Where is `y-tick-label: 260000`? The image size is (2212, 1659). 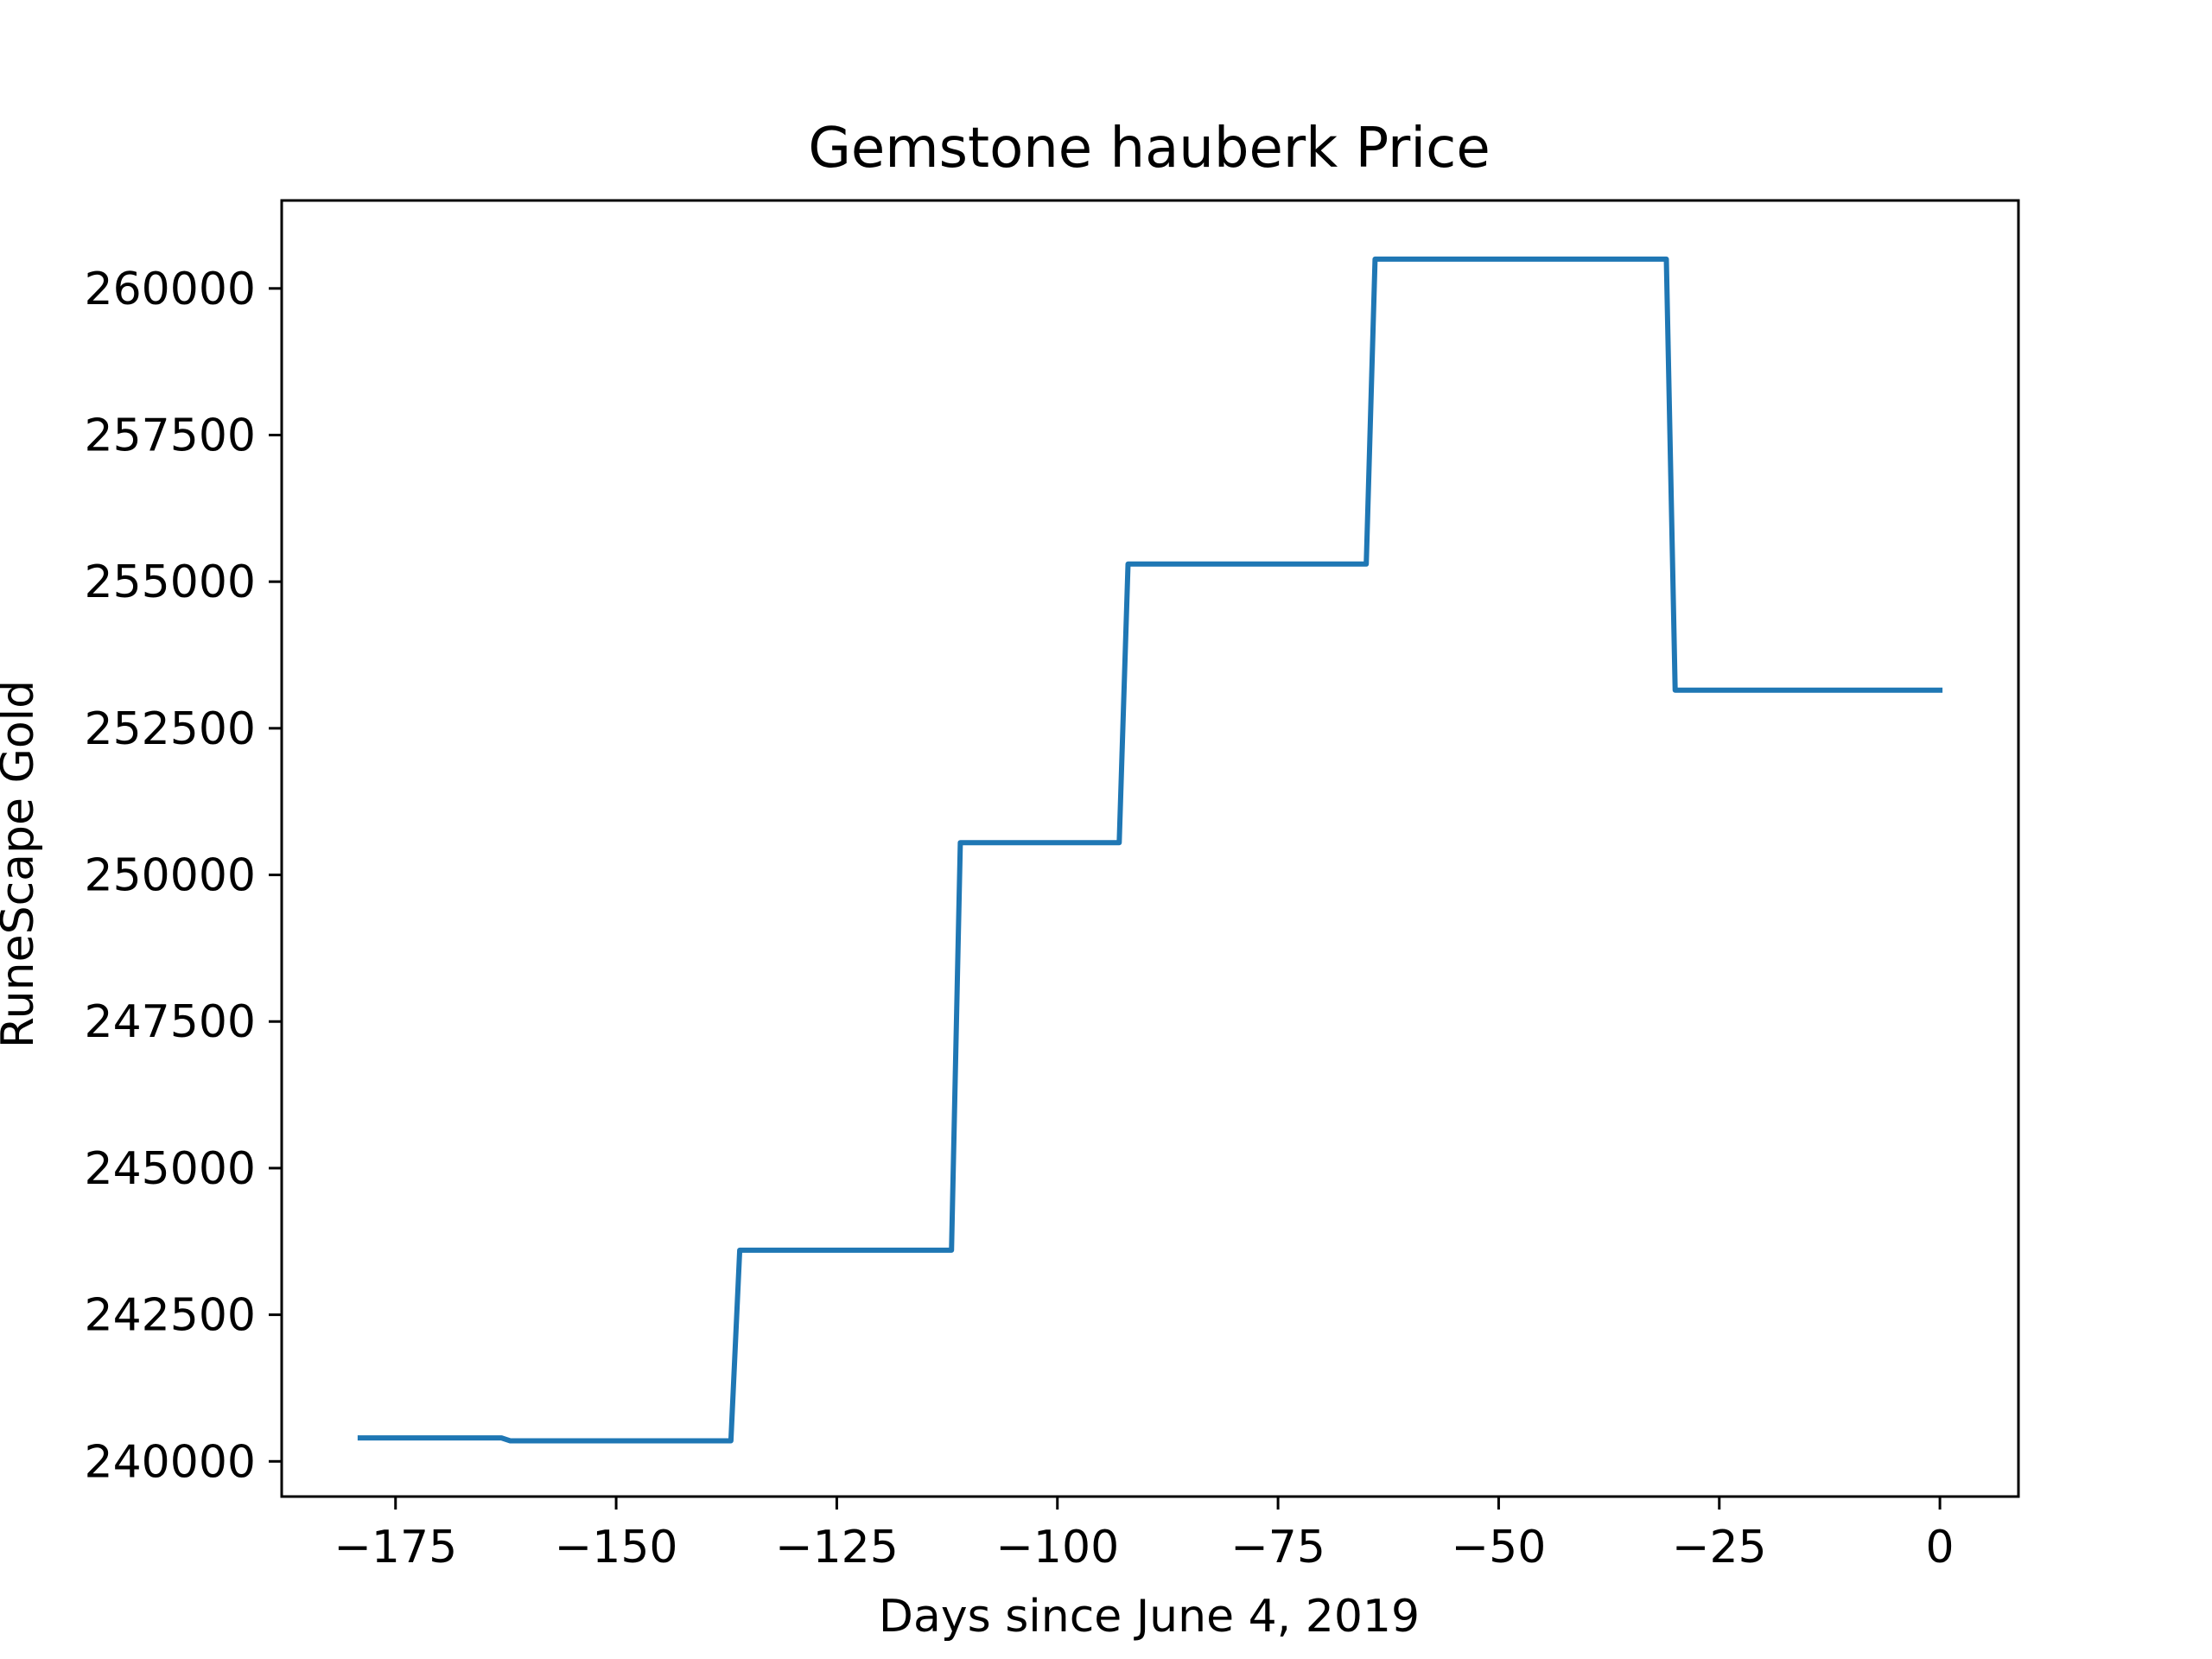
y-tick-label: 260000 is located at coordinates (170, 289).